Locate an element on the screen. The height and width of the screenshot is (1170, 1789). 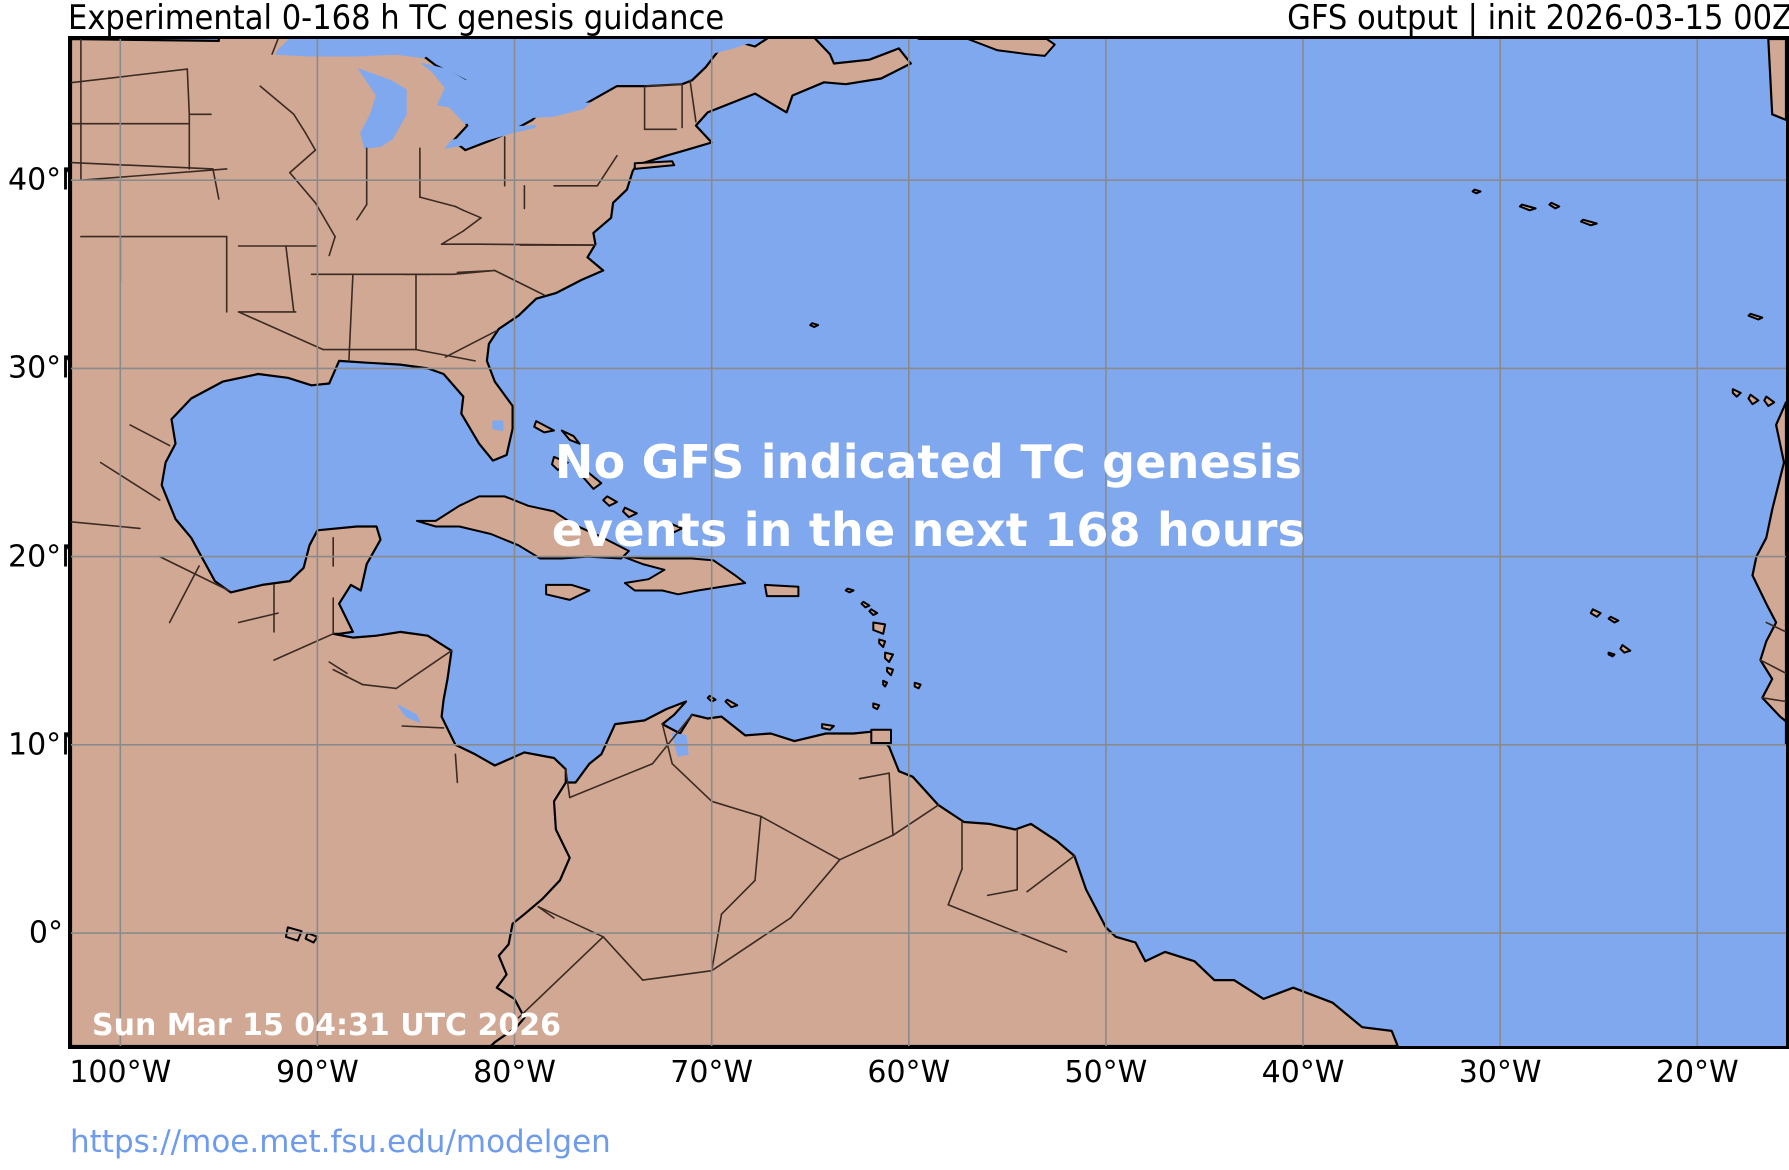
lon-tick-label: 100°W is located at coordinates (120, 1072).